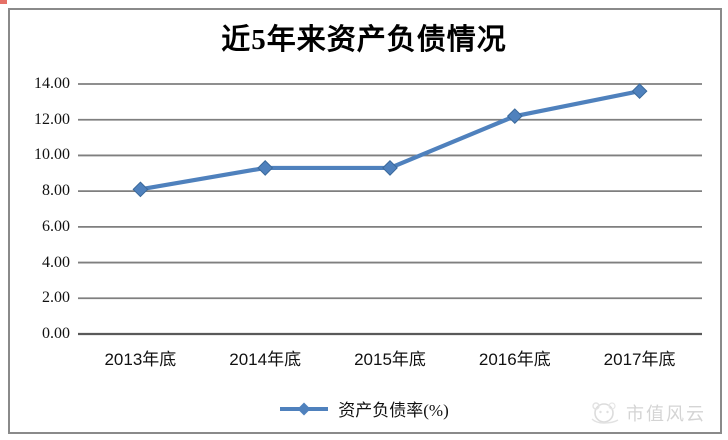 This screenshot has width=728, height=440. Describe the element at coordinates (56, 298) in the screenshot. I see `y-tick-label: 2.00` at that location.